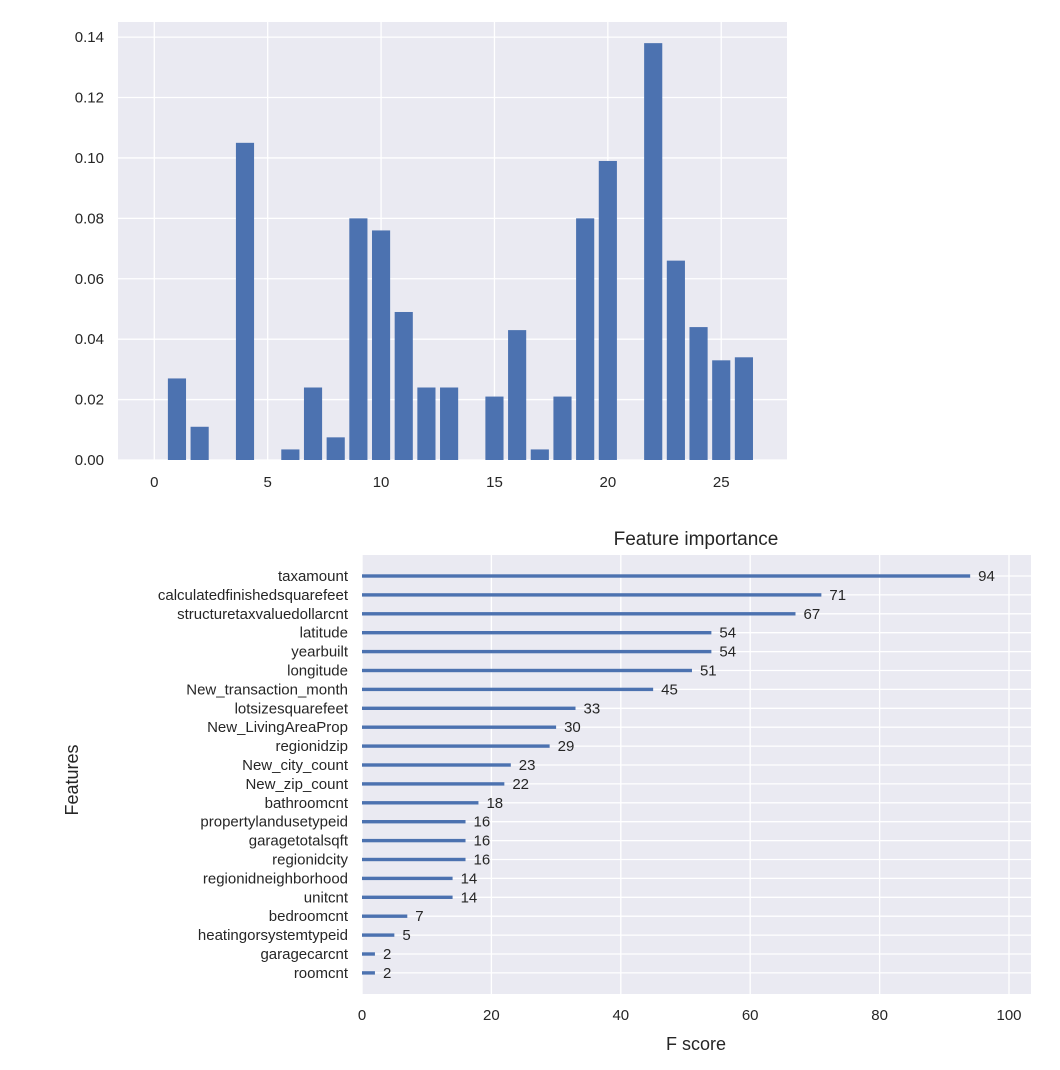 Image resolution: width=1060 pixels, height=1070 pixels. I want to click on x-tick-label: 80, so click(879, 1015).